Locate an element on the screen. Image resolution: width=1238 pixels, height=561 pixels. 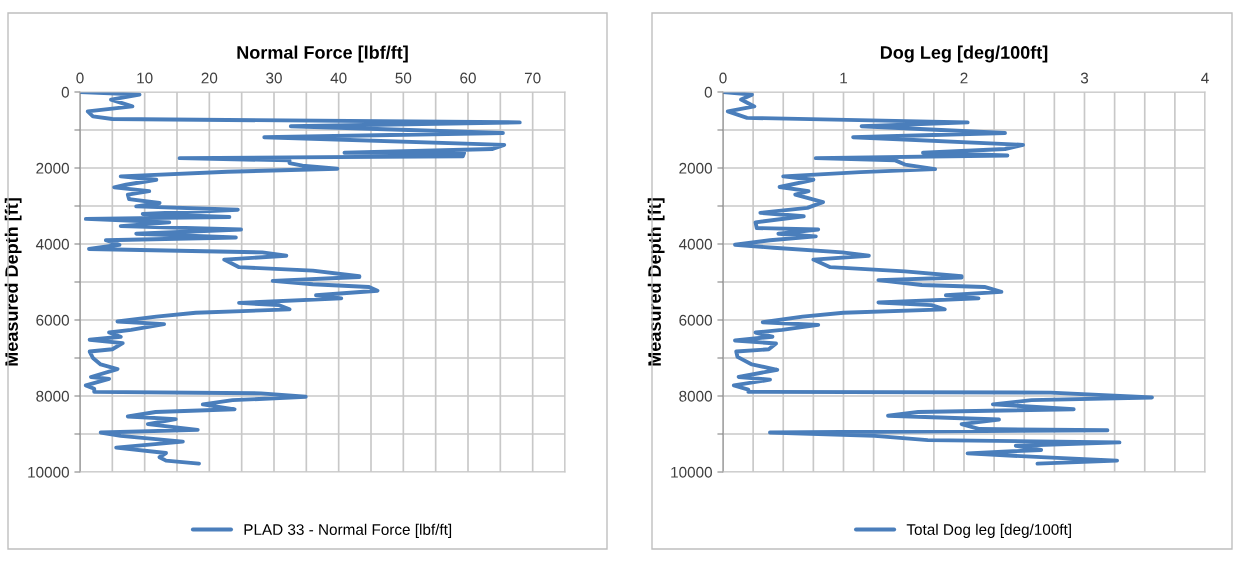
x-tick-label: 60 is located at coordinates (468, 78).